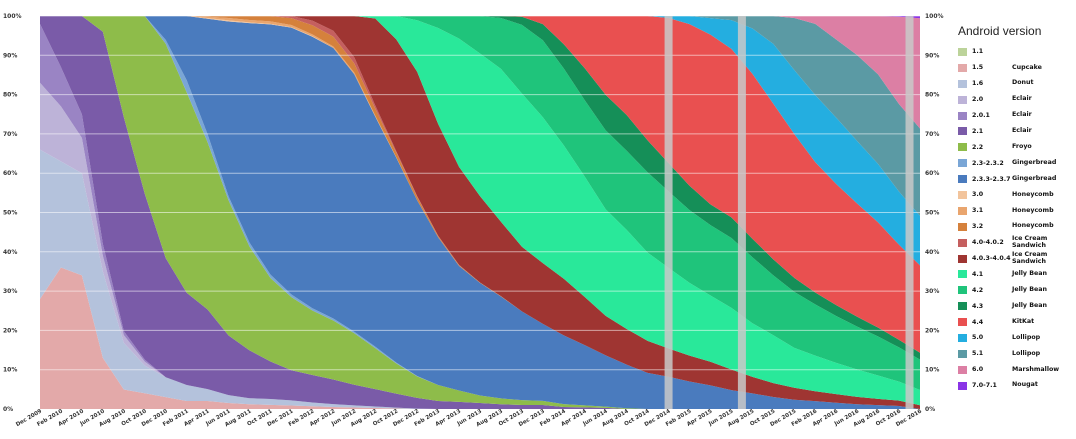 The width and height of the screenshot is (1076, 439). I want to click on legend-title: Android version, so click(1000, 31).